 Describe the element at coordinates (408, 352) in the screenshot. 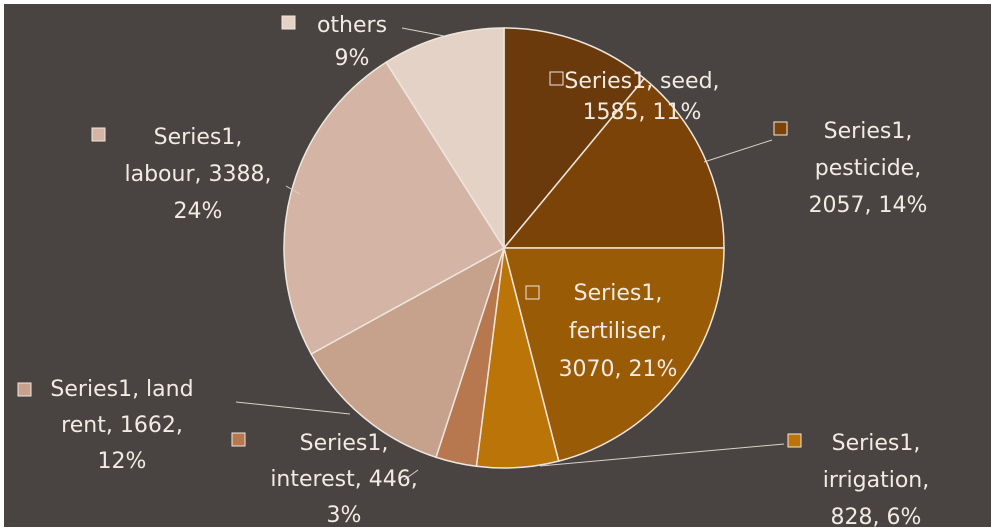

I see `pie-slice-land-rent` at that location.